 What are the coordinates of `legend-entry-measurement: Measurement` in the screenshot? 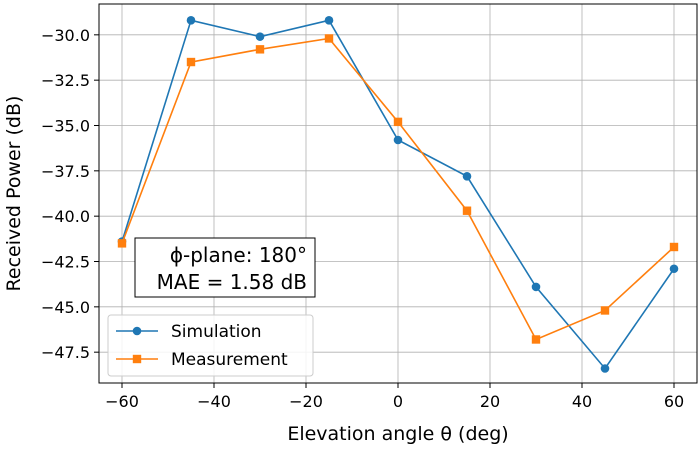 It's located at (202, 360).